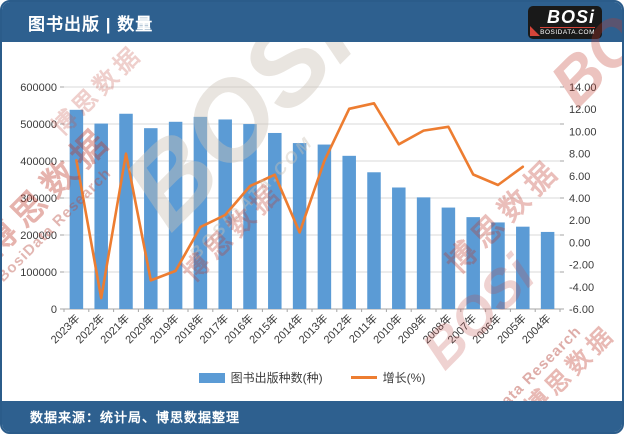 This screenshot has height=434, width=624. Describe the element at coordinates (312, 22) in the screenshot. I see `header-bar: 图书出版 | 数量` at that location.